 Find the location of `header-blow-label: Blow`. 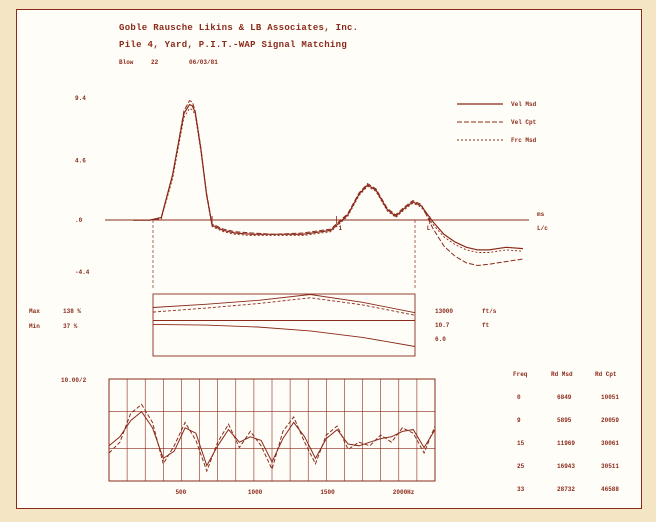

header-blow-label: Blow is located at coordinates (126, 62).